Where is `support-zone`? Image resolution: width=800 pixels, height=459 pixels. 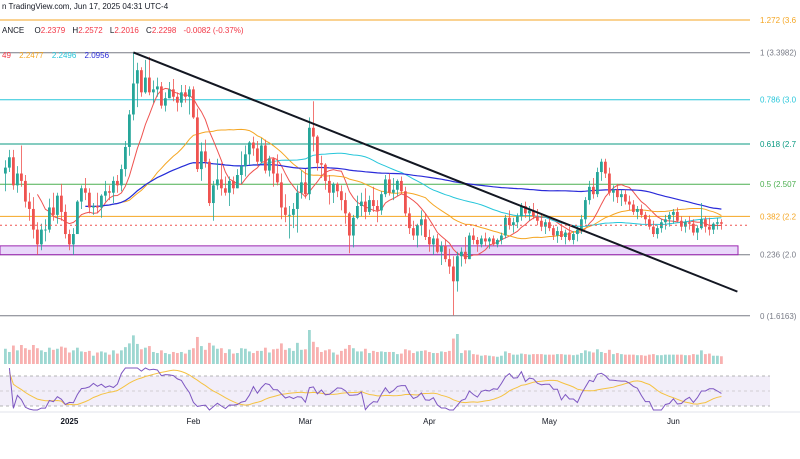
support-zone is located at coordinates (369, 250).